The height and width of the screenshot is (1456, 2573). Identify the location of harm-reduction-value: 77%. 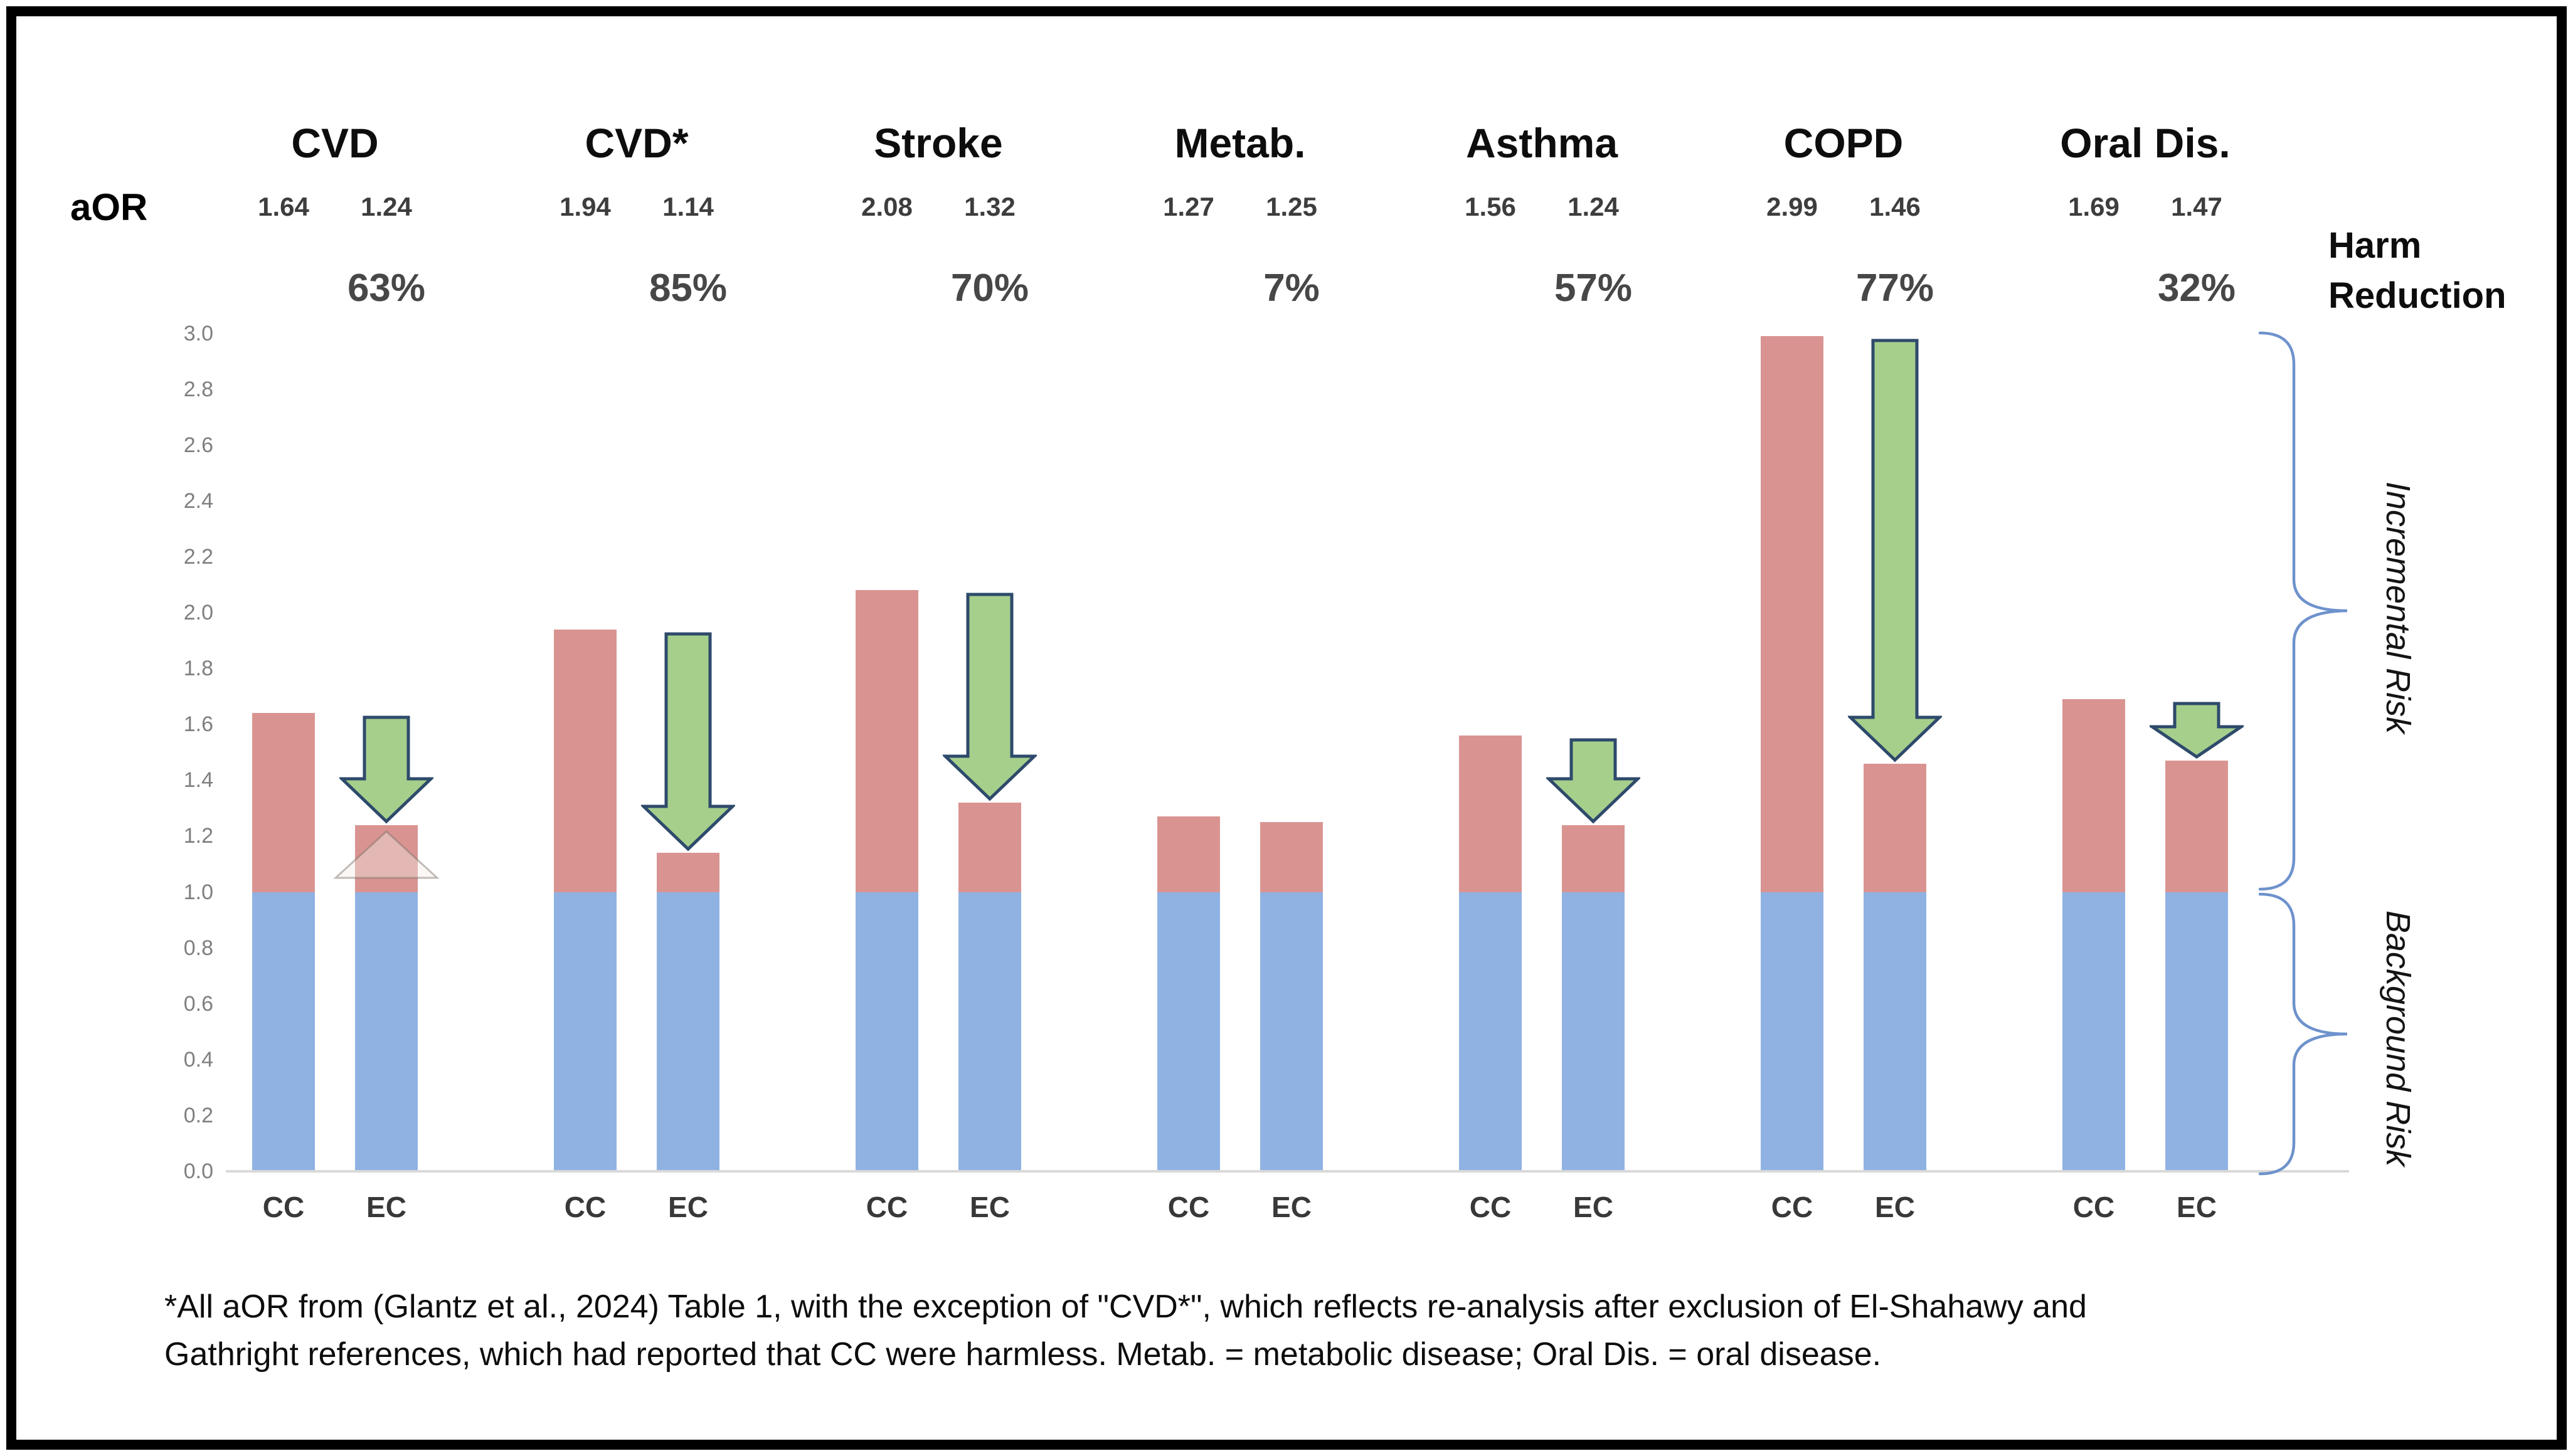
(1895, 288).